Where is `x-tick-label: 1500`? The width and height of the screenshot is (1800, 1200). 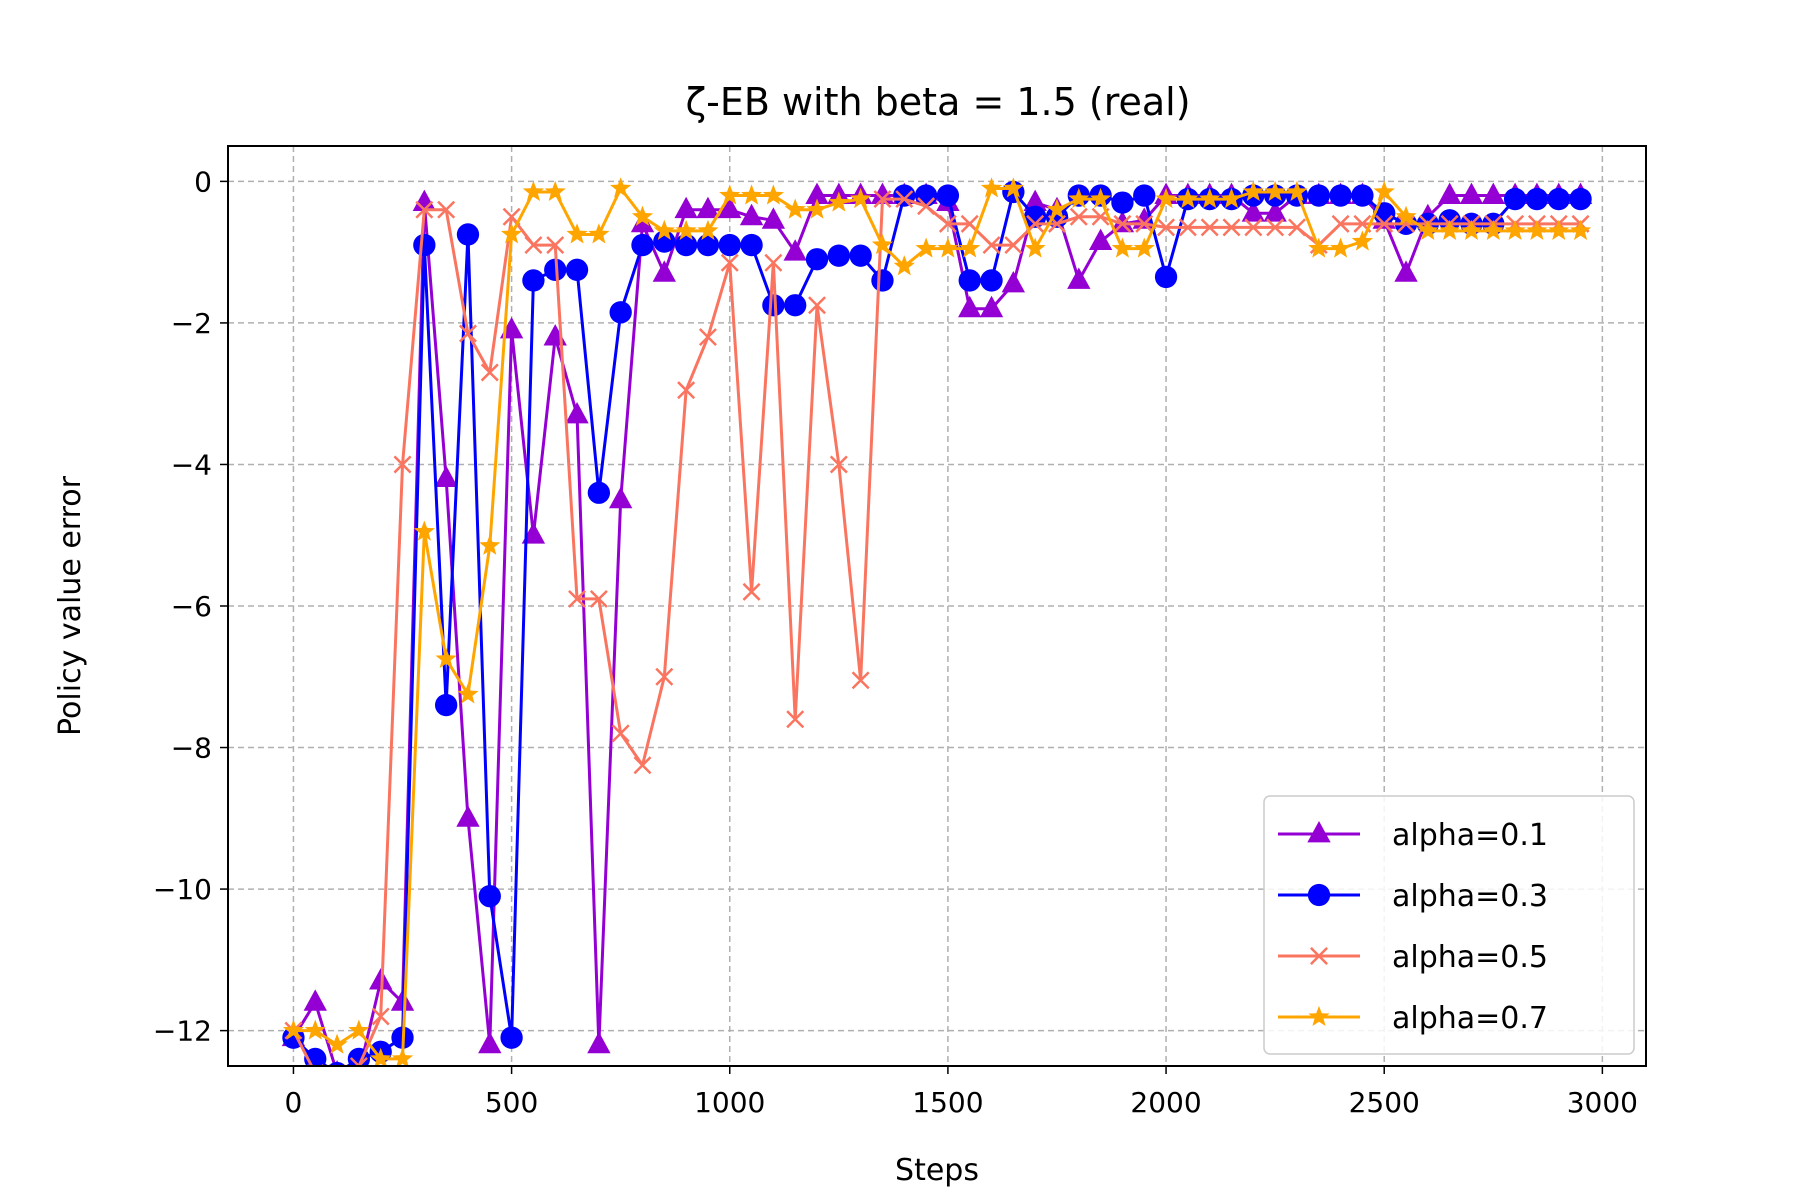 x-tick-label: 1500 is located at coordinates (947, 1102).